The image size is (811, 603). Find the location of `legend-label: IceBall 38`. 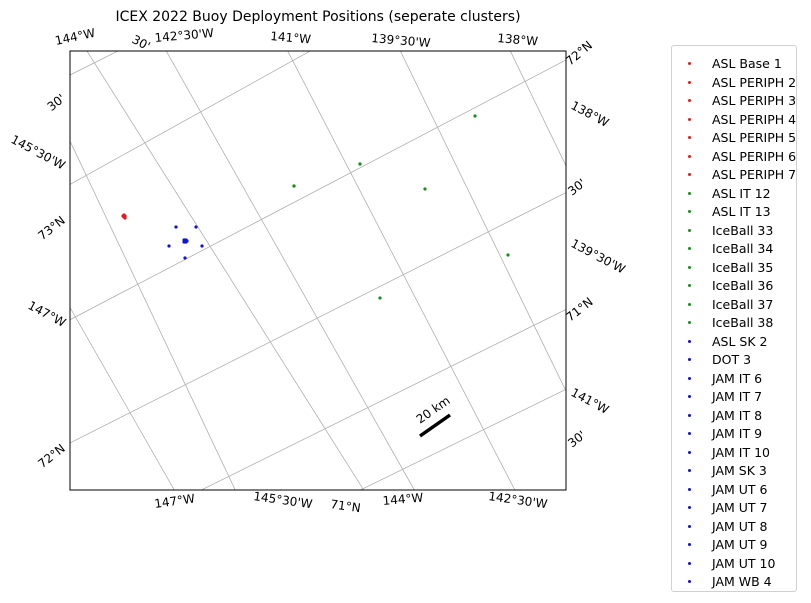

legend-label: IceBall 38 is located at coordinates (743, 322).